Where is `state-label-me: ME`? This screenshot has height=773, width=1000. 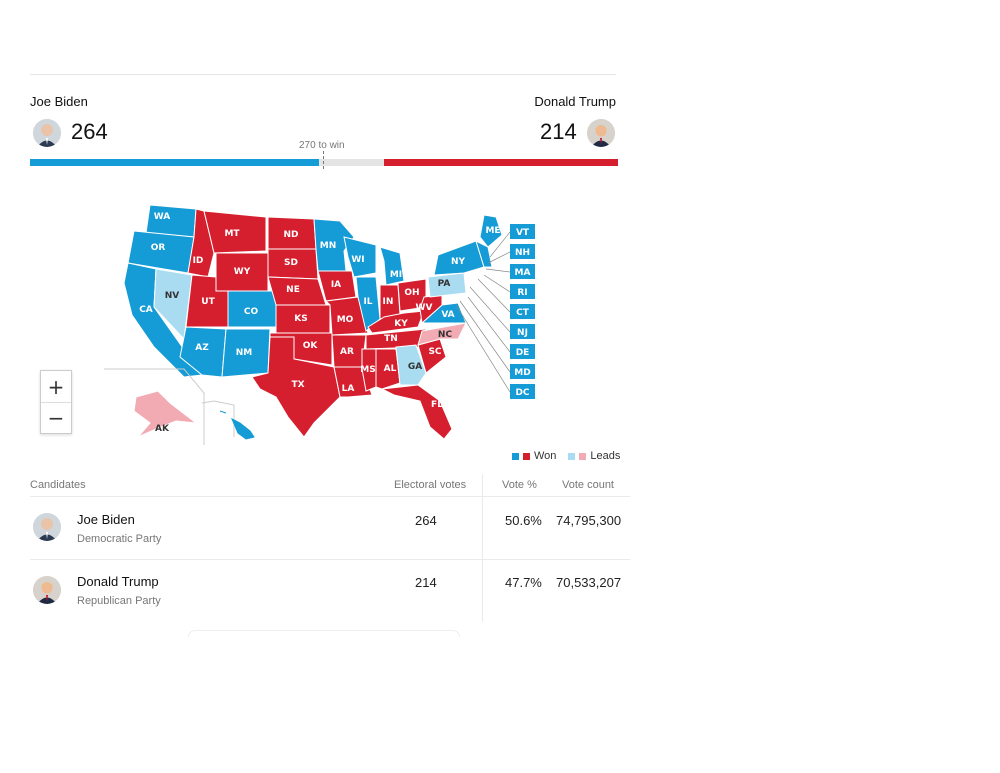 state-label-me: ME is located at coordinates (492, 231).